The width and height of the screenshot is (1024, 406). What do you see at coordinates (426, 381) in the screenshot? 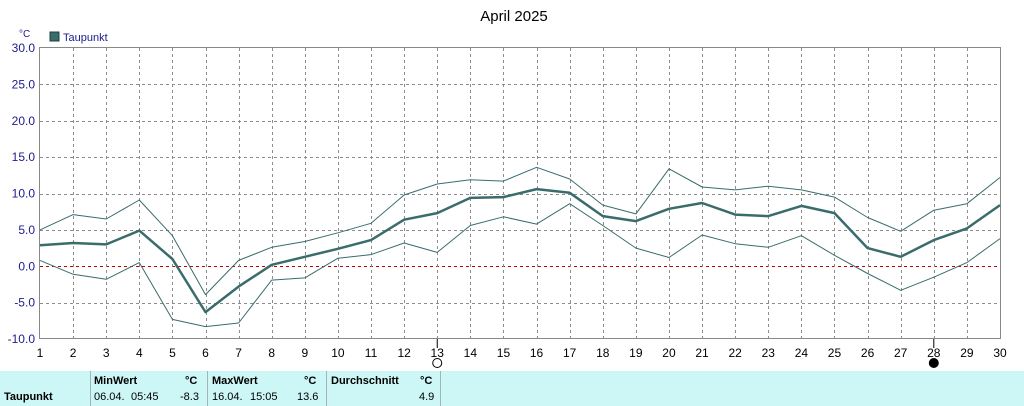
I see `avg-unit: °C` at bounding box center [426, 381].